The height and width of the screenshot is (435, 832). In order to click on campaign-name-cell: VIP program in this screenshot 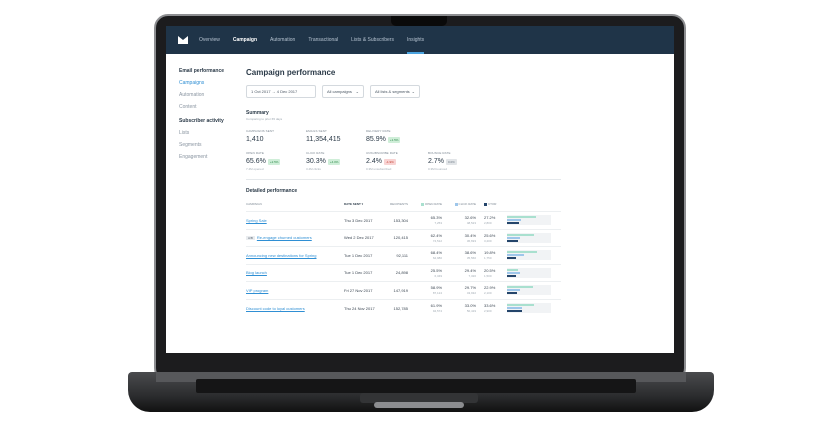, I will do `click(295, 290)`.